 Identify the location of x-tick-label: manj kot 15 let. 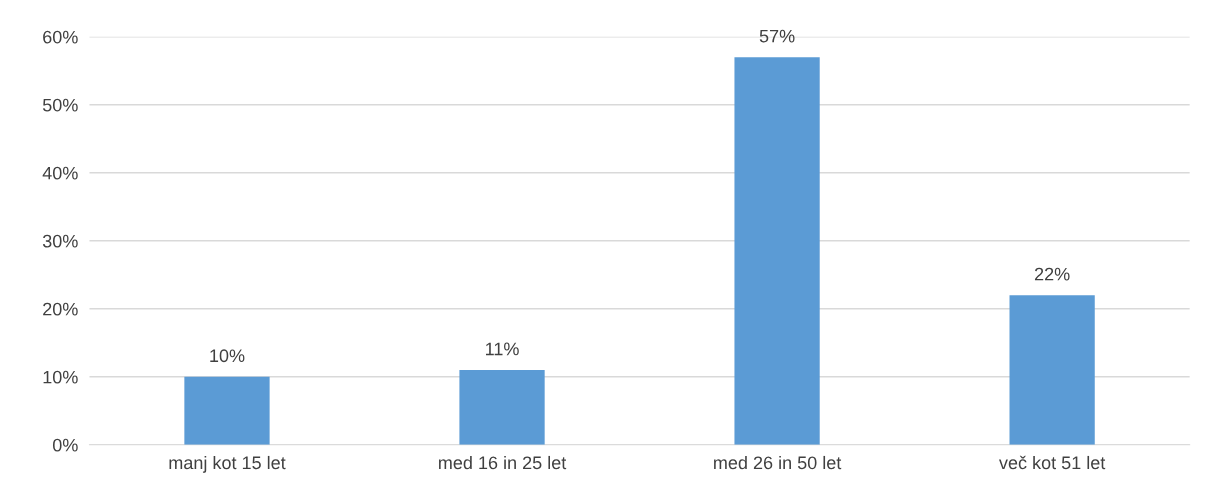
(227, 464).